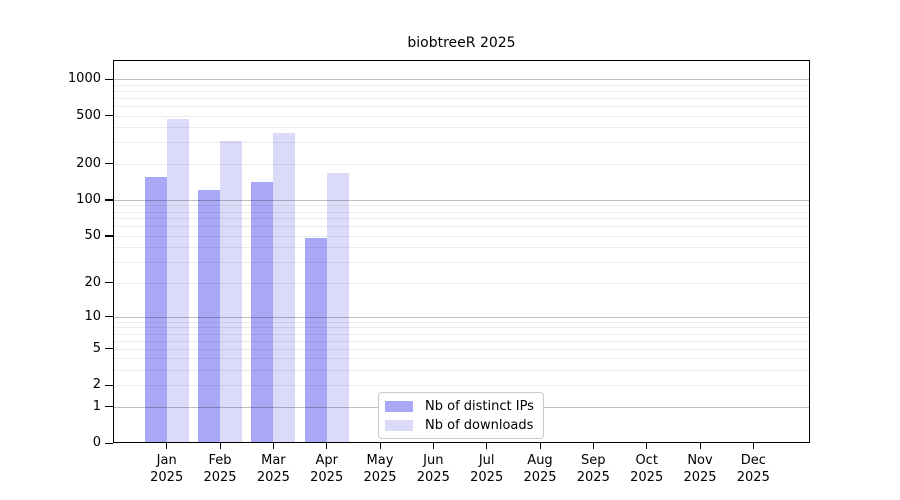 The image size is (900, 500). I want to click on legend-swatch-downloads, so click(399, 425).